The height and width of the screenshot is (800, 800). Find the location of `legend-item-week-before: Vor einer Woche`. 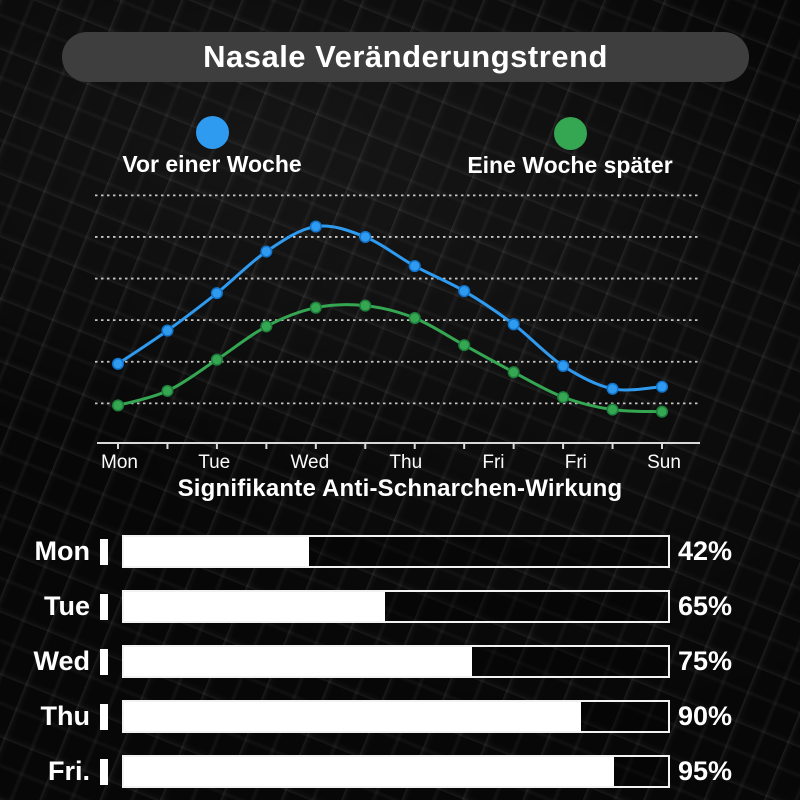

legend-item-week-before: Vor einer Woche is located at coordinates (212, 147).